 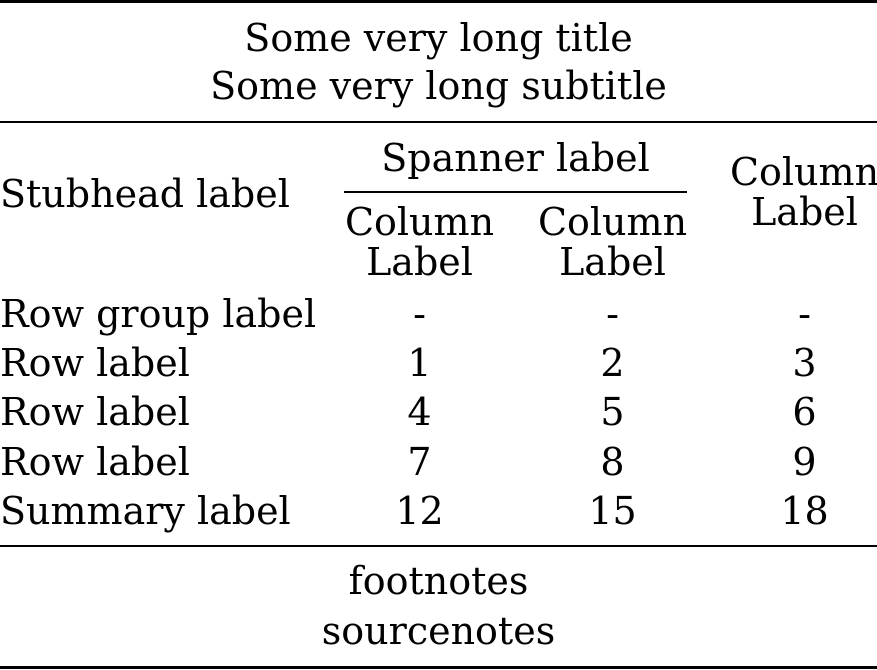 What do you see at coordinates (438, 581) in the screenshot?
I see `footnotes: footnotes` at bounding box center [438, 581].